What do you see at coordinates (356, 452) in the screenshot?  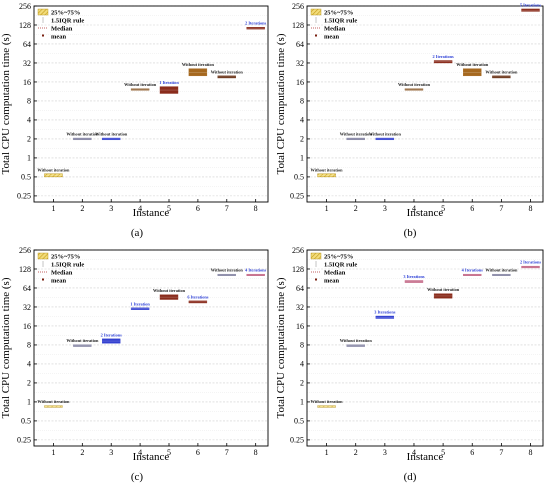 I see `x-tick-label: 2` at bounding box center [356, 452].